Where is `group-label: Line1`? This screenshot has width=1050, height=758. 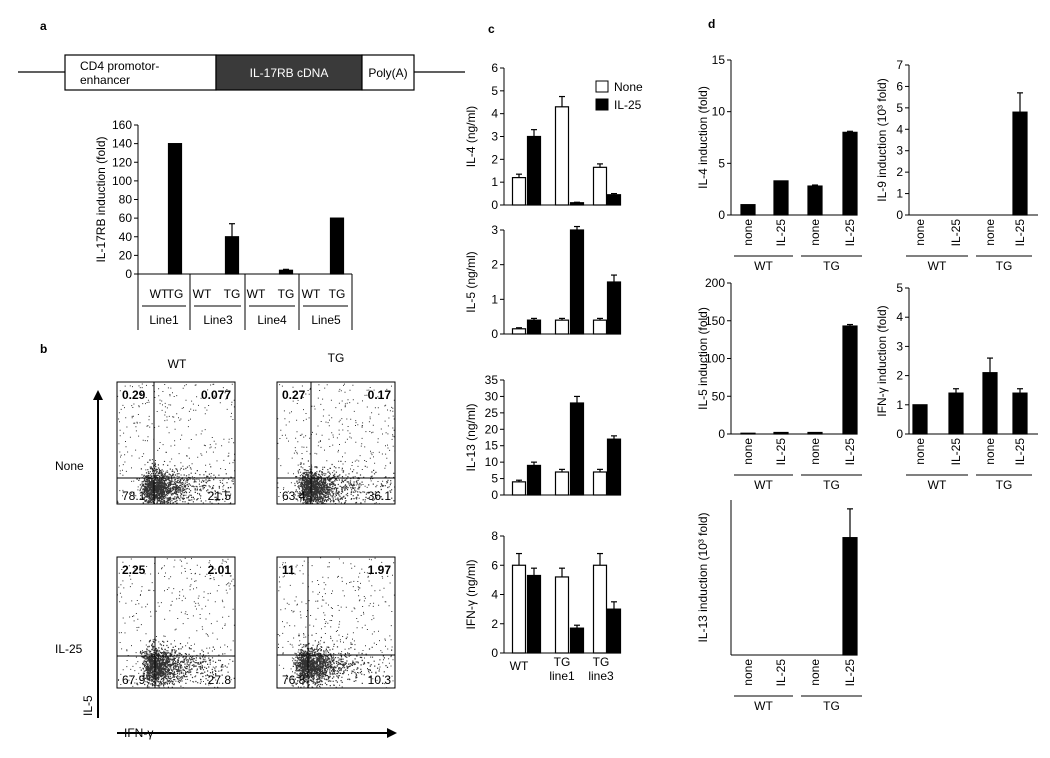 group-label: Line1 is located at coordinates (164, 320).